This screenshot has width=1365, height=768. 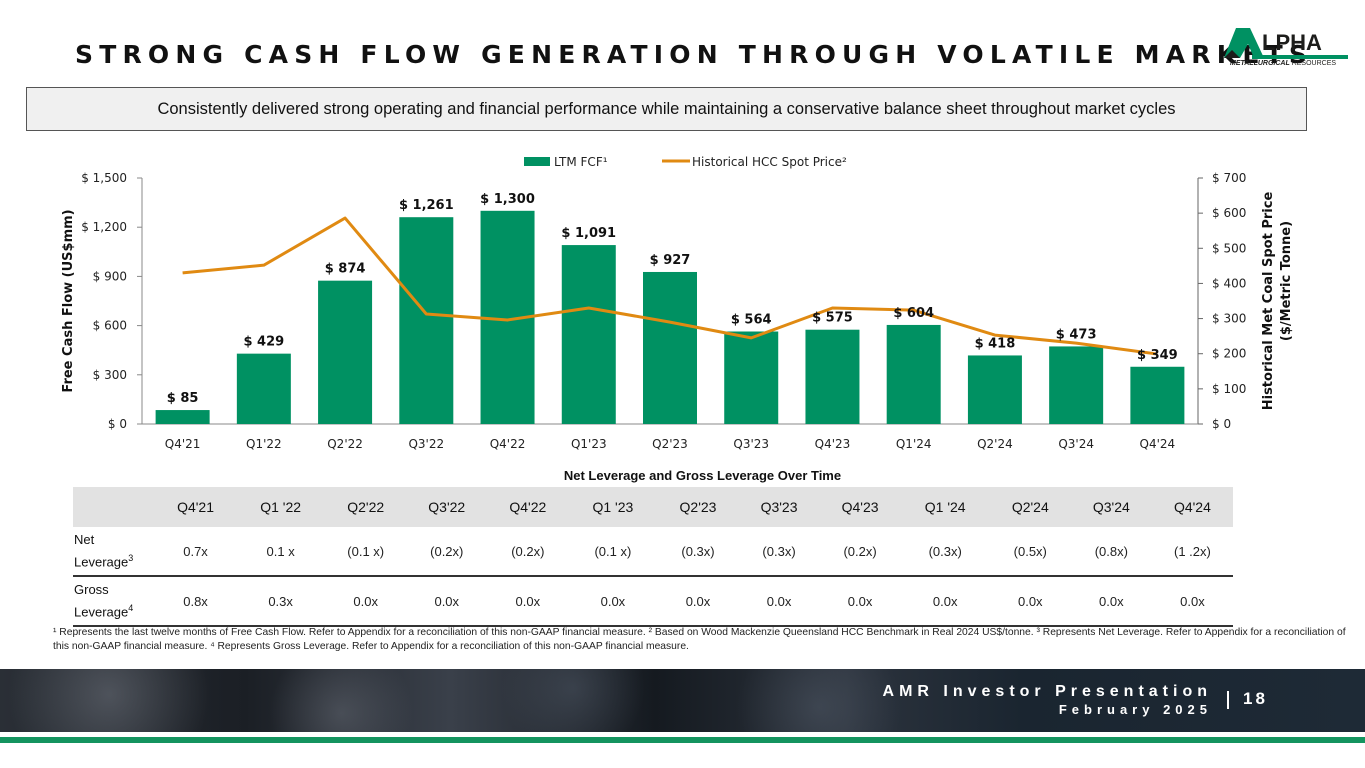 I want to click on x-tick-label: Q4'21, so click(x=183, y=444).